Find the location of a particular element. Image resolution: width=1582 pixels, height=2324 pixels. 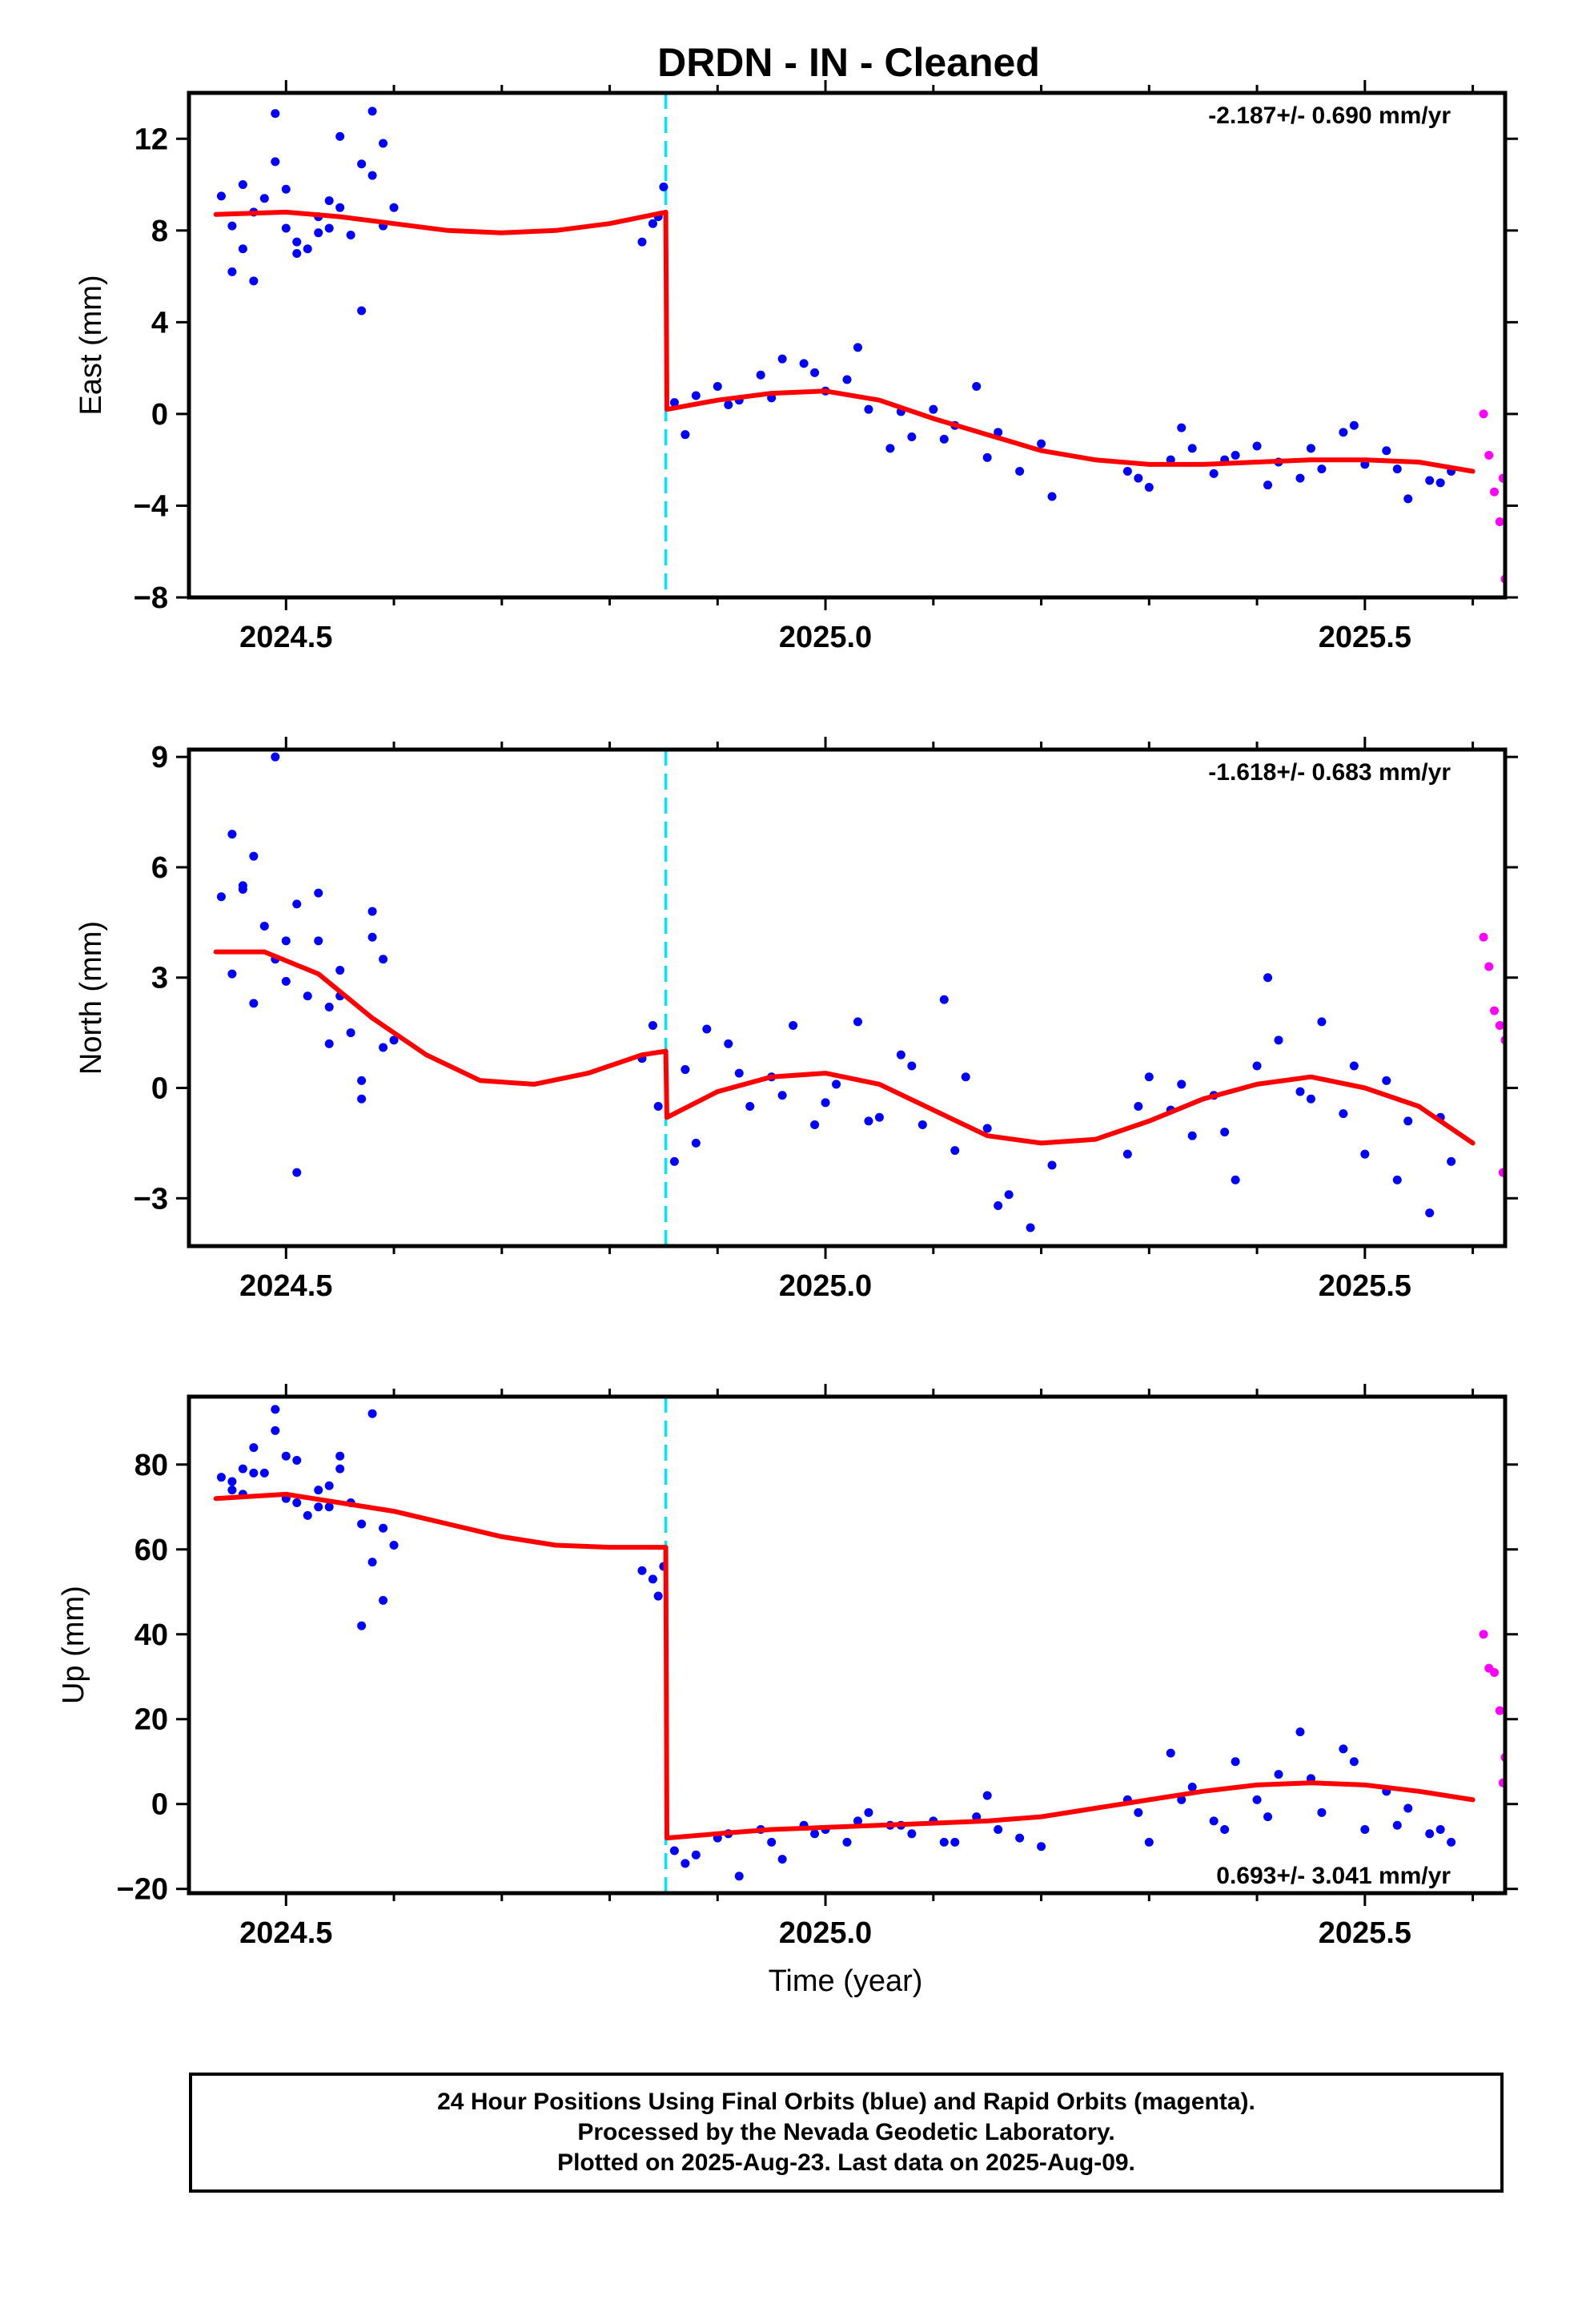

y-tick-label: −4 is located at coordinates (151, 506).